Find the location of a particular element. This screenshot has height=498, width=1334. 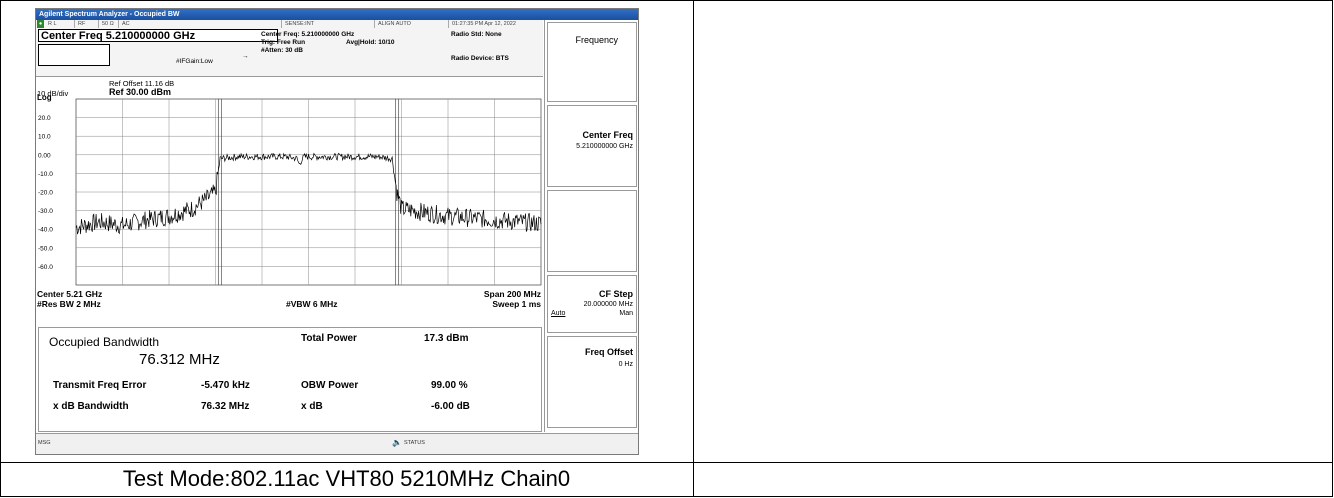

softkey-cf-step: CF Step 20.000000 MHz Auto Man is located at coordinates (592, 304).